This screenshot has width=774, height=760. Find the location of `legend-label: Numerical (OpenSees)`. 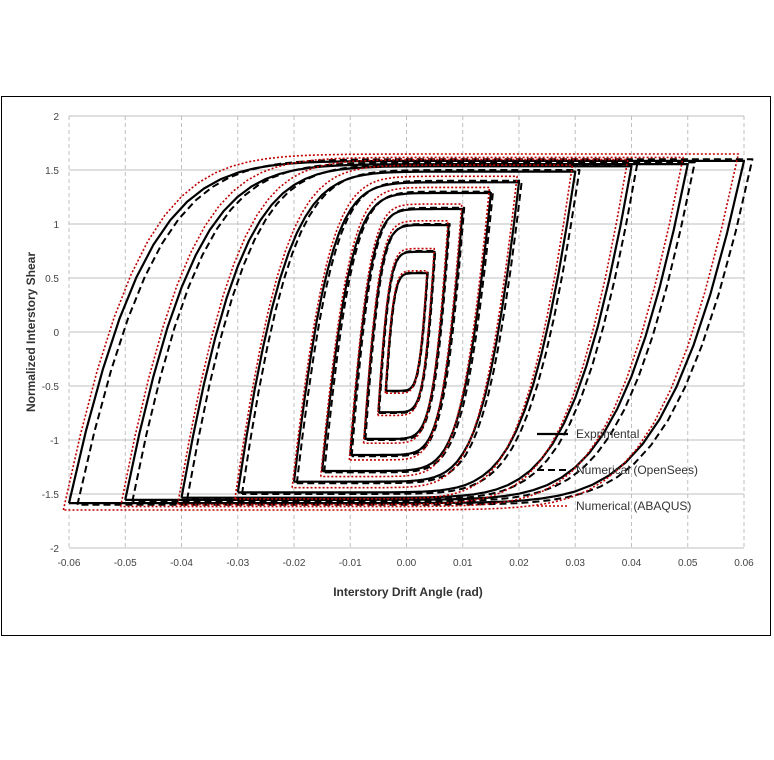

legend-label: Numerical (OpenSees) is located at coordinates (637, 470).